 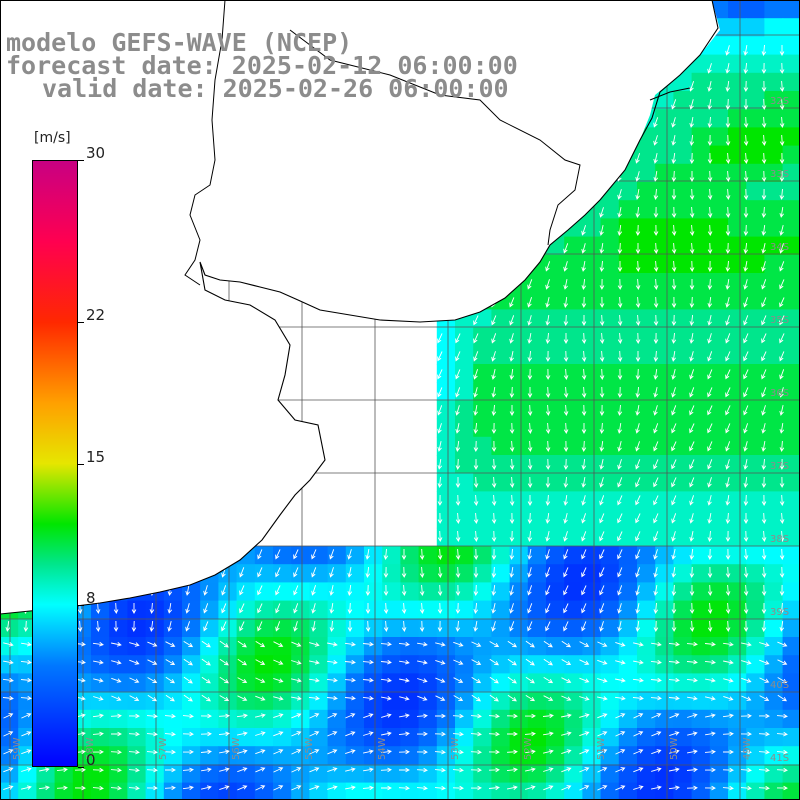 What do you see at coordinates (779, 393) in the screenshot?
I see `lat-label: 36S` at bounding box center [779, 393].